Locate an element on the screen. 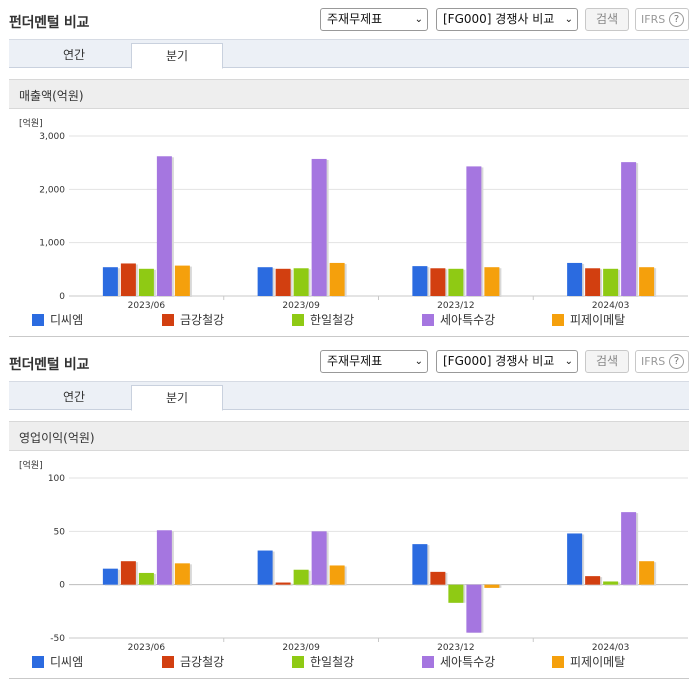 The height and width of the screenshot is (684, 696). y-tick-label: 0 is located at coordinates (62, 586).